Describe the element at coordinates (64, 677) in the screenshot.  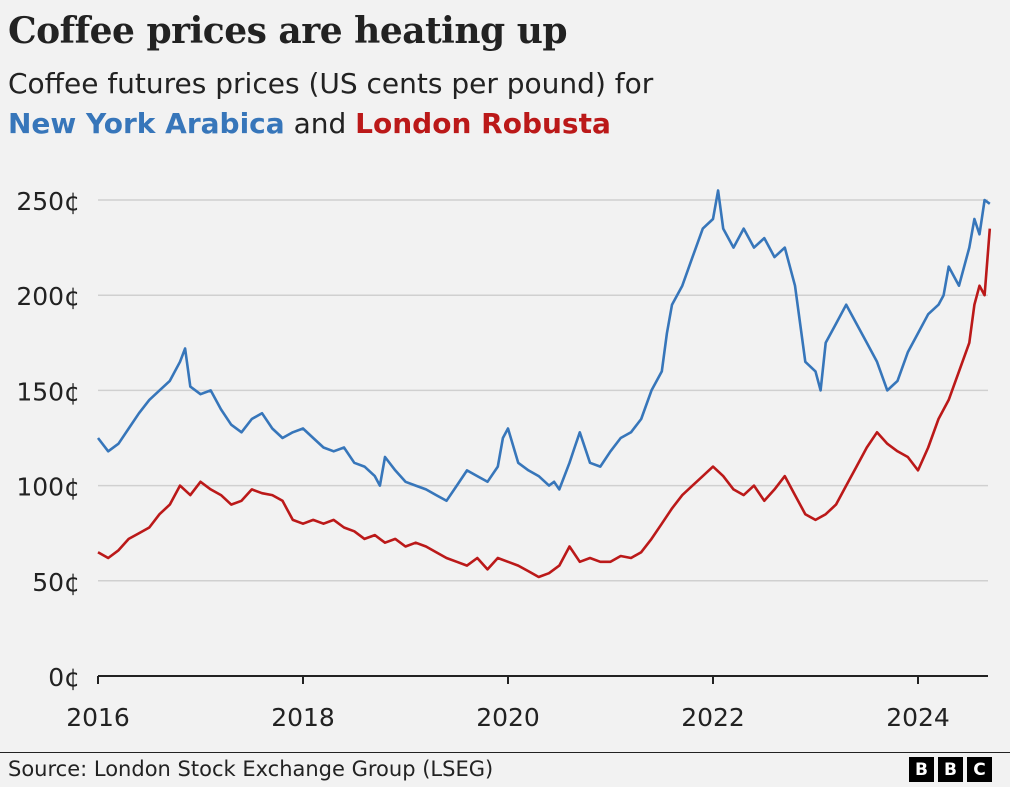
I see `y-tick-label: 0¢` at that location.